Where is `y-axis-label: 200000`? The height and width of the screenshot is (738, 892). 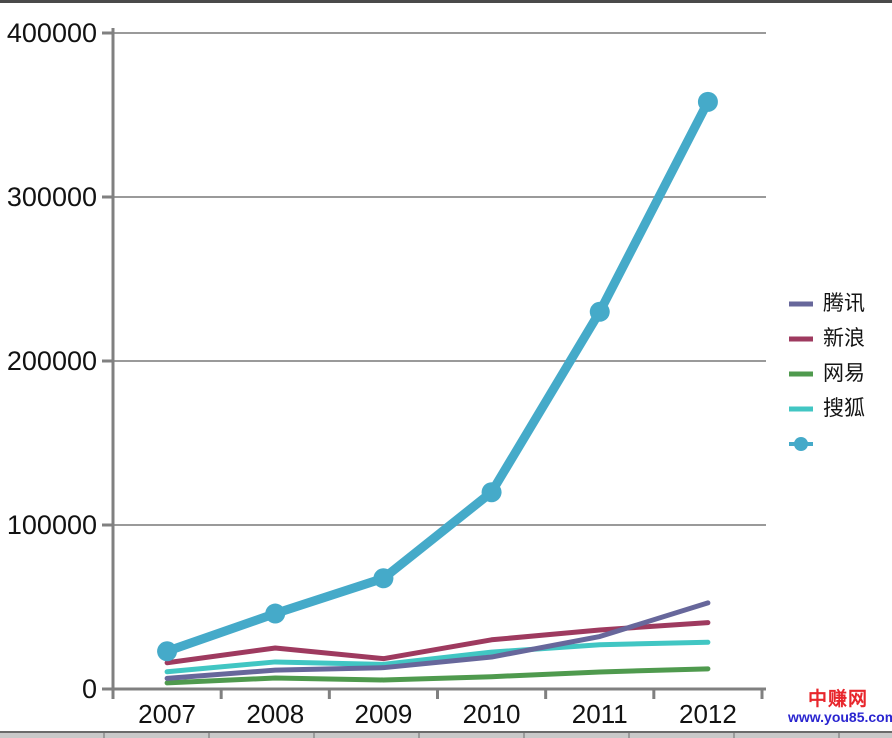 y-axis-label: 200000 is located at coordinates (52, 361).